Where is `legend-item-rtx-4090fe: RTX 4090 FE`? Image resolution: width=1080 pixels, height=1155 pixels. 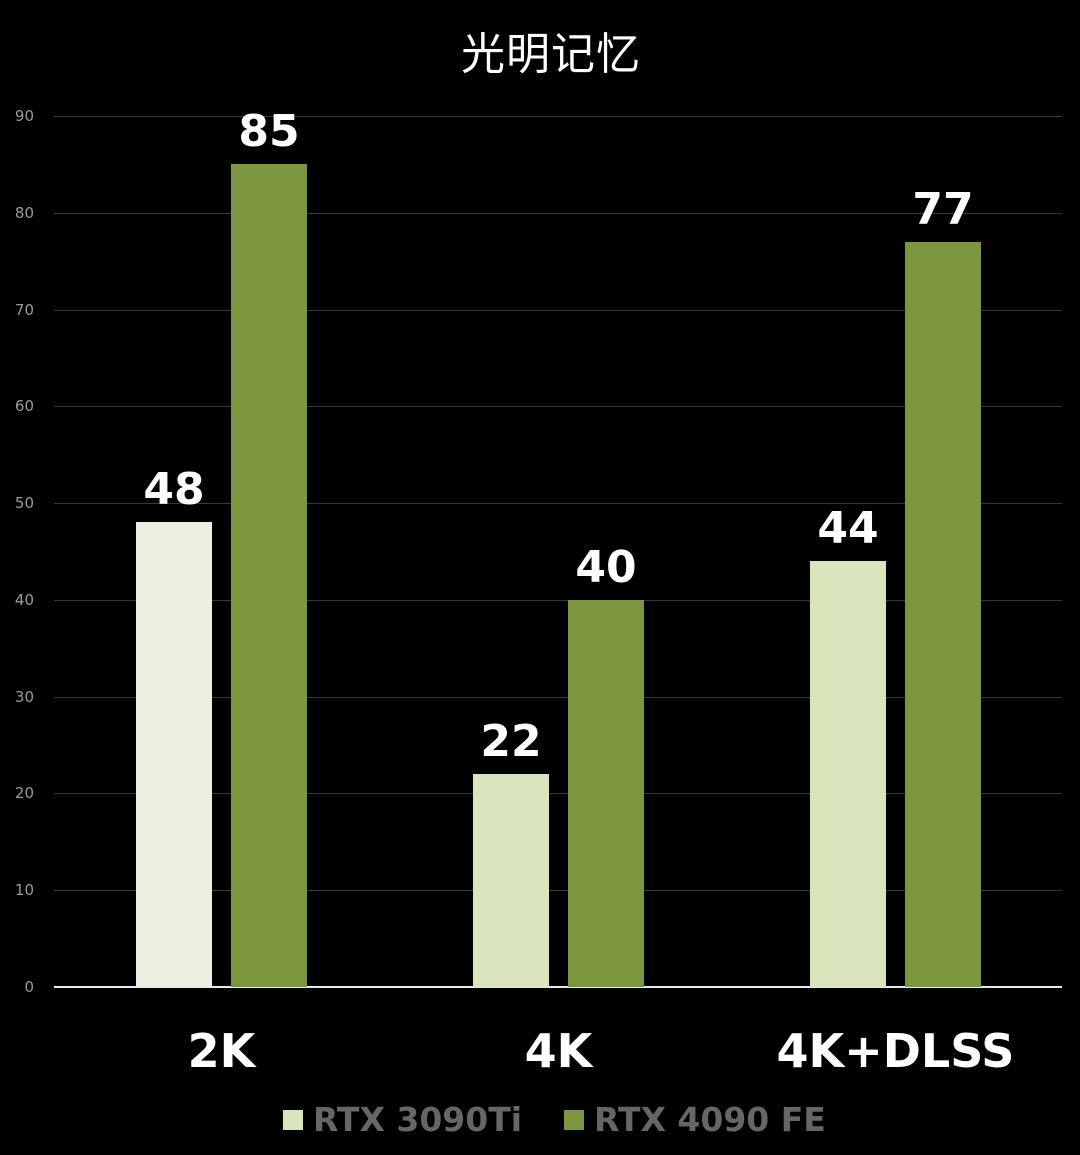 legend-item-rtx-4090fe: RTX 4090 FE is located at coordinates (695, 1119).